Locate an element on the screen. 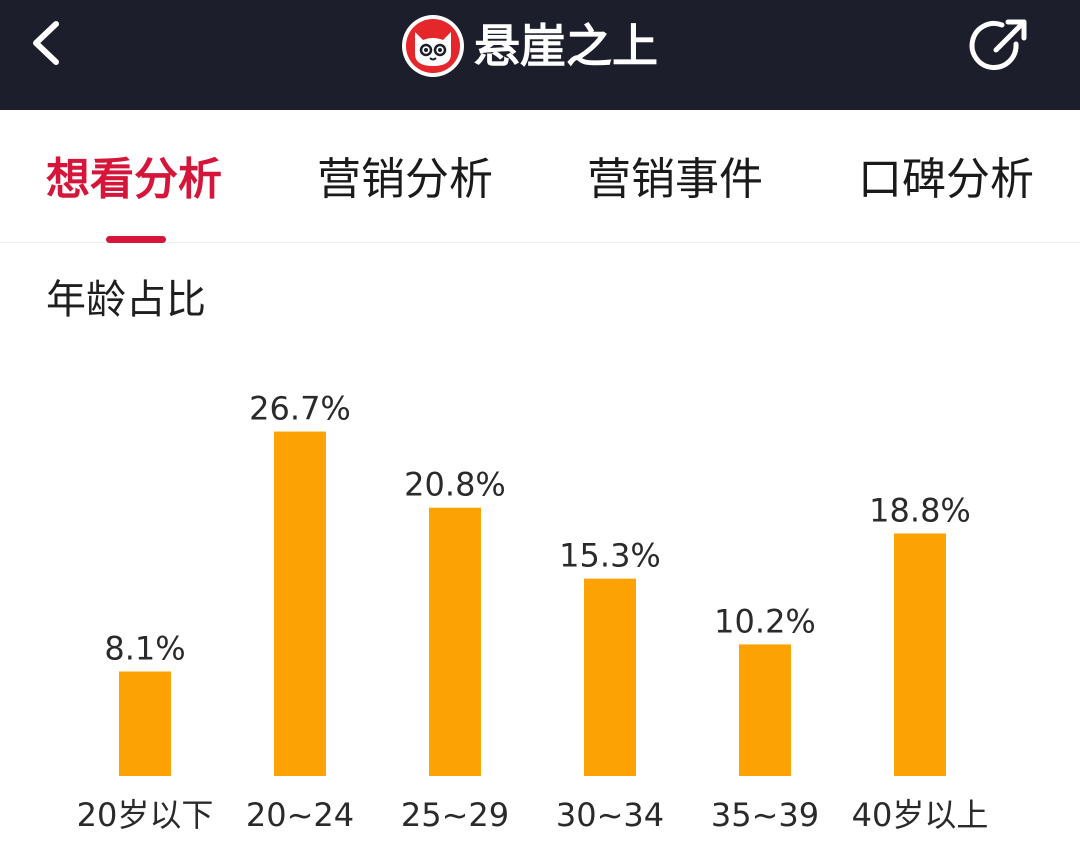  tab-marketing-events: 营销事件 is located at coordinates (675, 179).